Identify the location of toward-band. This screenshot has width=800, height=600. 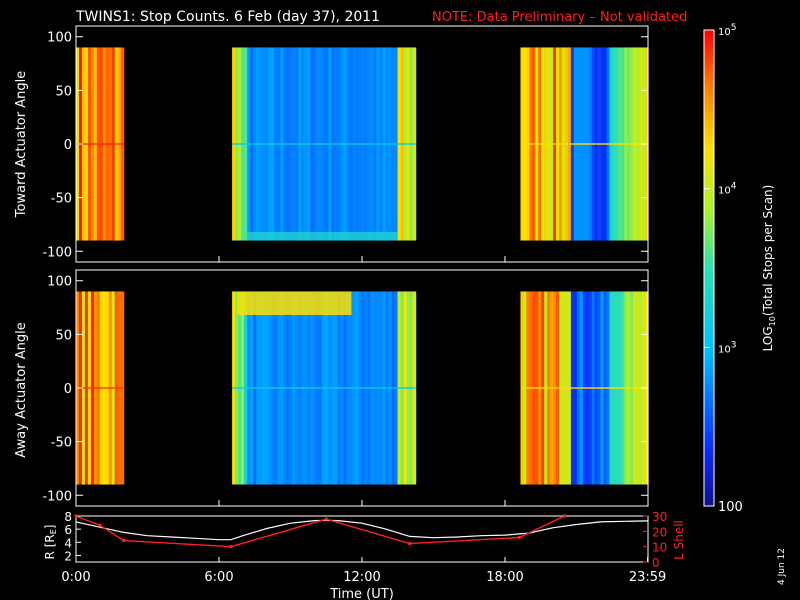
(322, 236).